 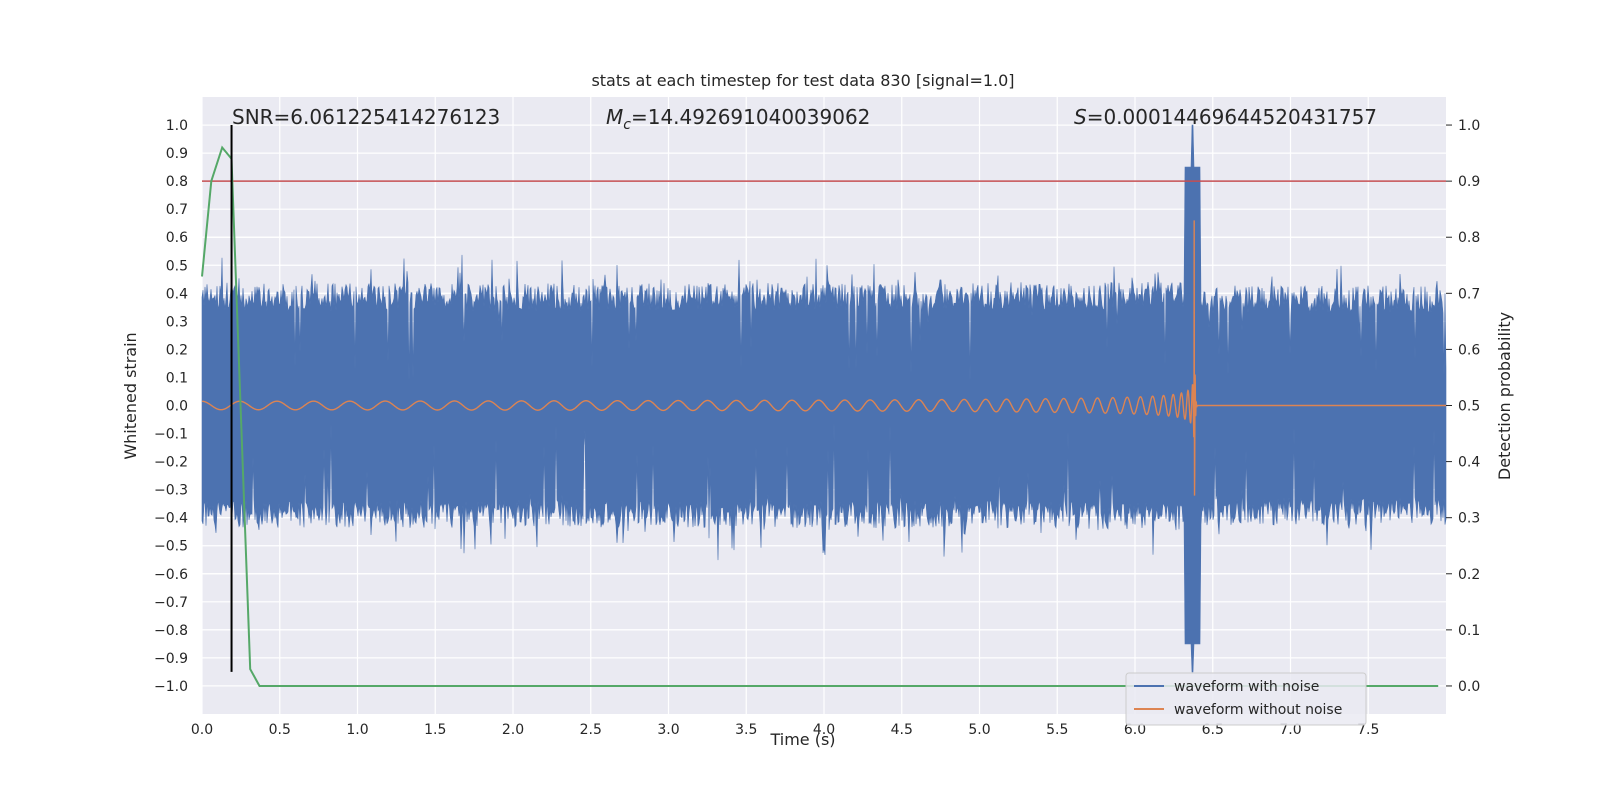 I want to click on x-tick-label: 2.5, so click(x=591, y=730).